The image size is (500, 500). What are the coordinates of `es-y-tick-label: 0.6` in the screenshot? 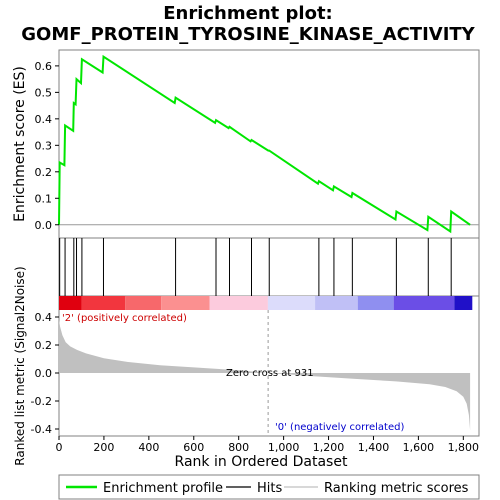 It's located at (44, 66).